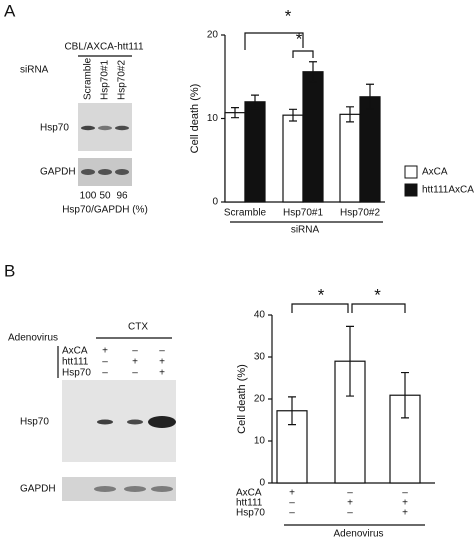 This screenshot has width=474, height=538. What do you see at coordinates (105, 80) in the screenshot?
I see `lane-label: Hsp70#1` at bounding box center [105, 80].